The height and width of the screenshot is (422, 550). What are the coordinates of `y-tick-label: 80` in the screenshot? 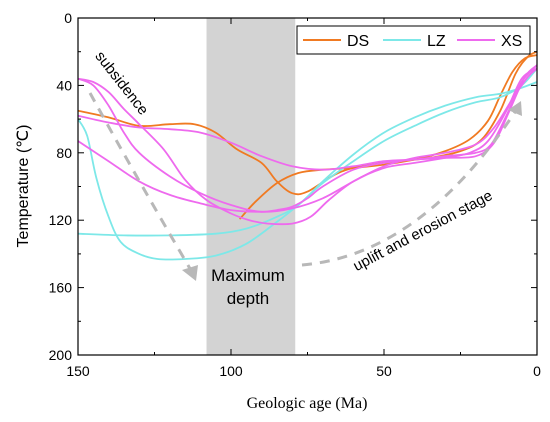 It's located at (64, 153).